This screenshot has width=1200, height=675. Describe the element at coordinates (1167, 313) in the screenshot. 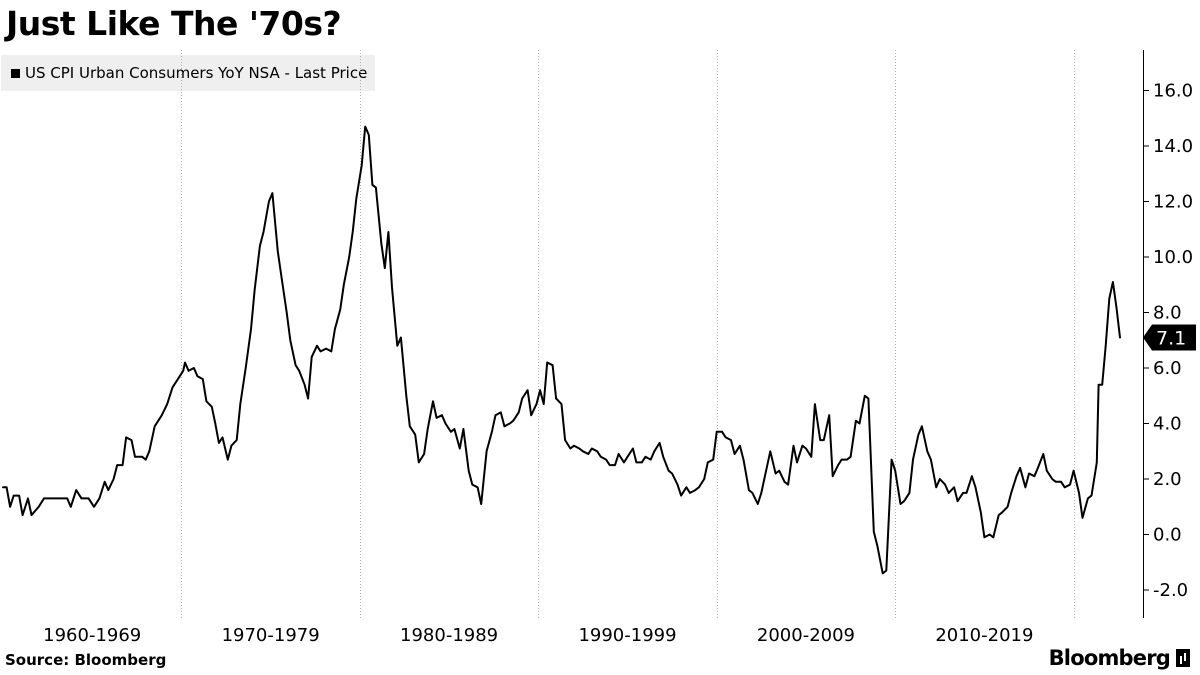

I see `y-tick-label: 8.0` at that location.